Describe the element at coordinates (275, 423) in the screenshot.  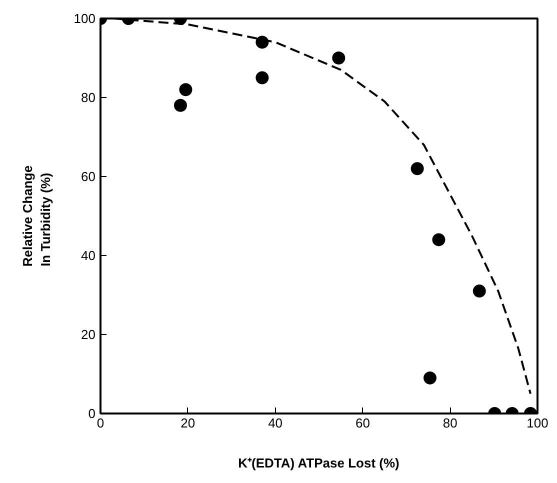
I see `x-tick-label: 40` at that location.